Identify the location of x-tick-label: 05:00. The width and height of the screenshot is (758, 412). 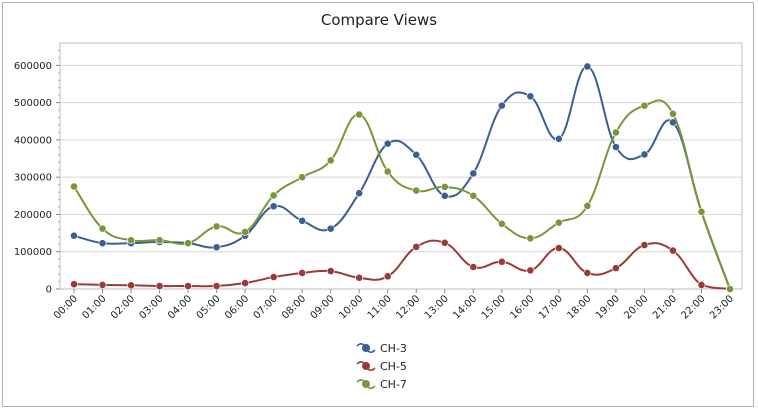
(209, 307).